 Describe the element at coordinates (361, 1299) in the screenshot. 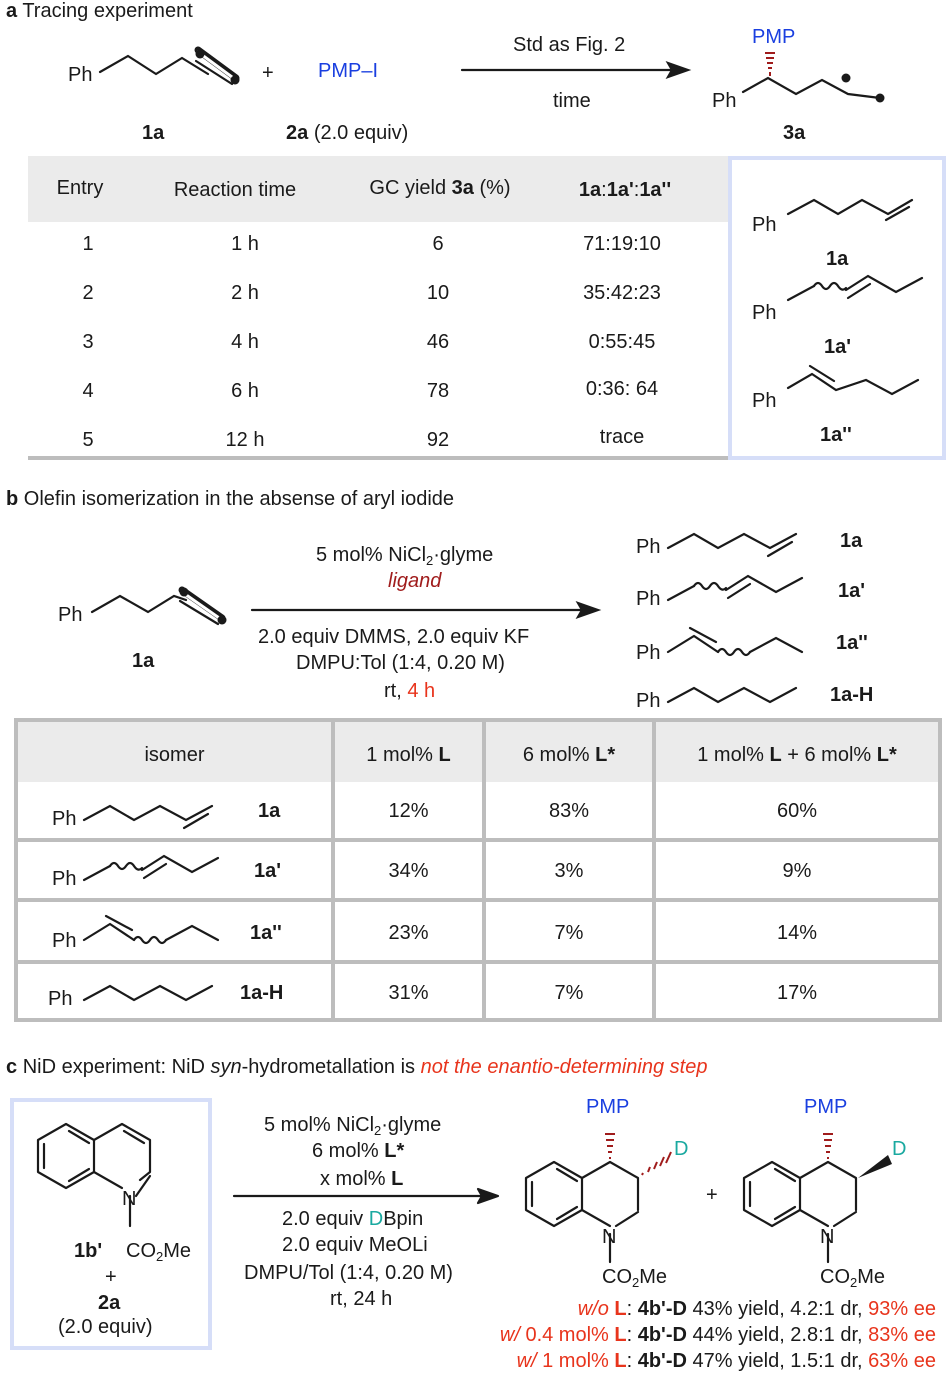

I see `panel-c-cond7: rt, 24 h` at that location.